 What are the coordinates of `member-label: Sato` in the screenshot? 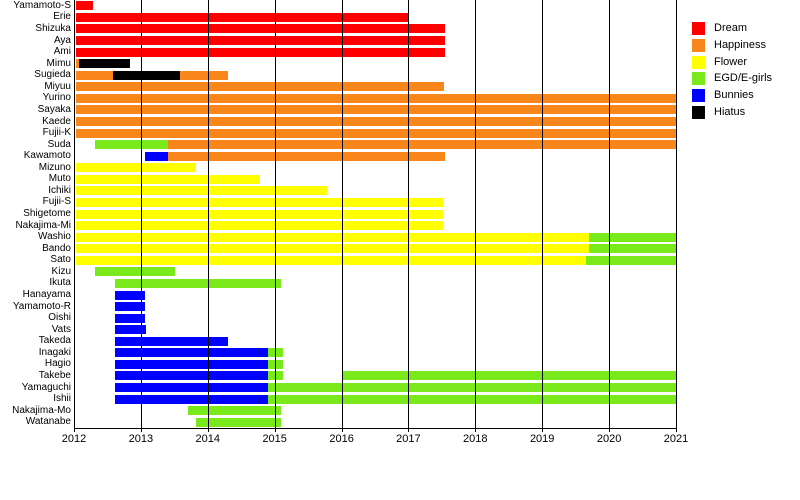 It's located at (60, 260).